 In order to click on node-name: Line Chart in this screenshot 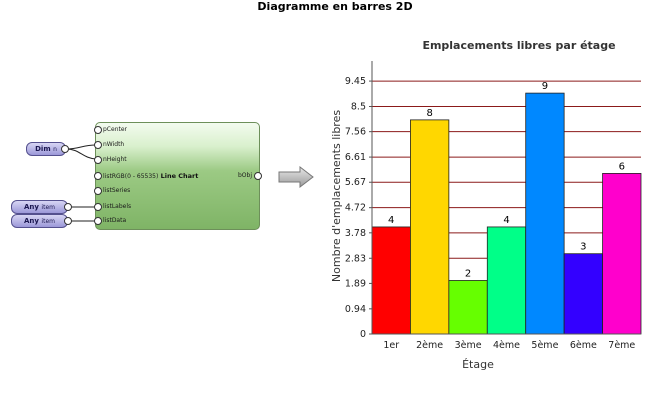, I will do `click(179, 176)`.